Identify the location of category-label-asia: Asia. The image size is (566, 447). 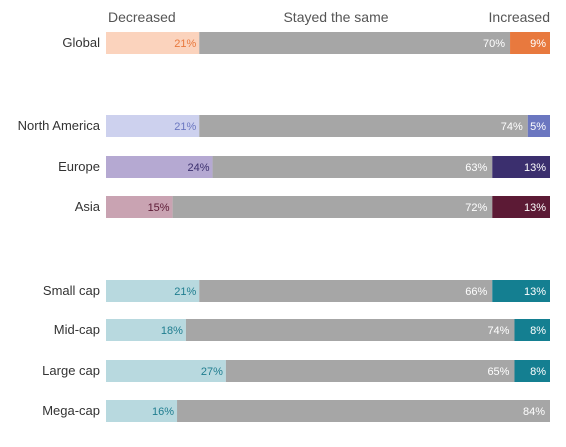
(88, 206).